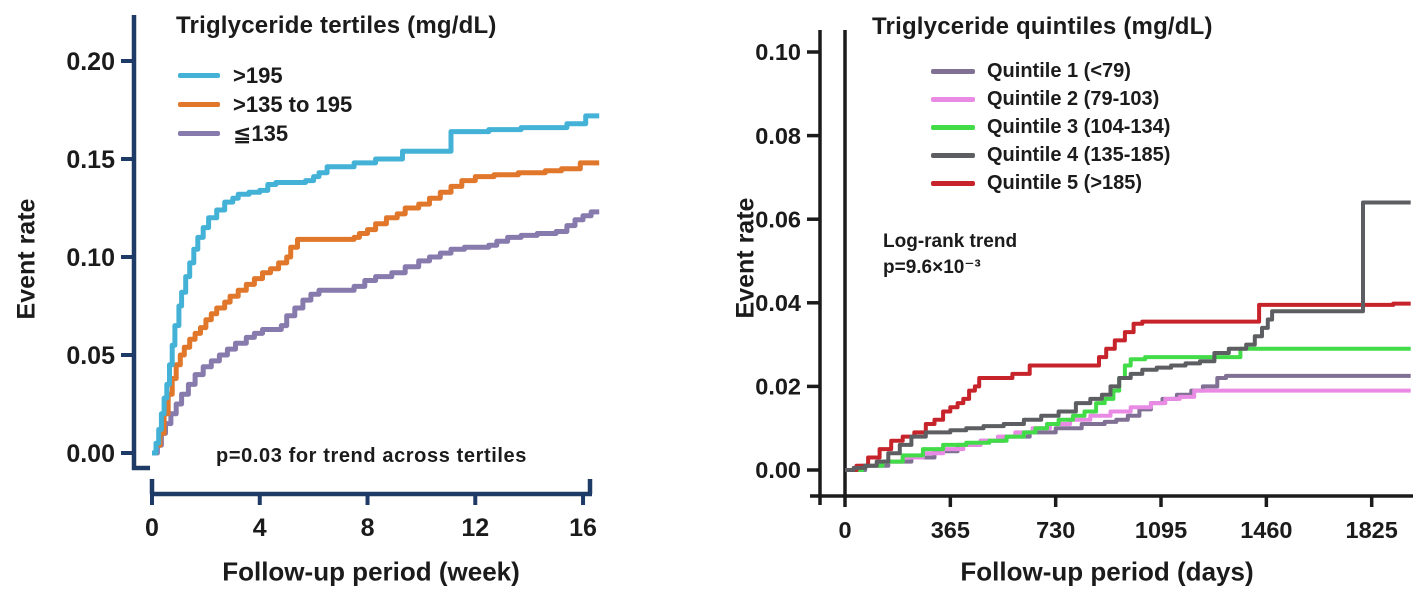 The image size is (1417, 602). I want to click on y-tick-label: 0.02, so click(778, 387).